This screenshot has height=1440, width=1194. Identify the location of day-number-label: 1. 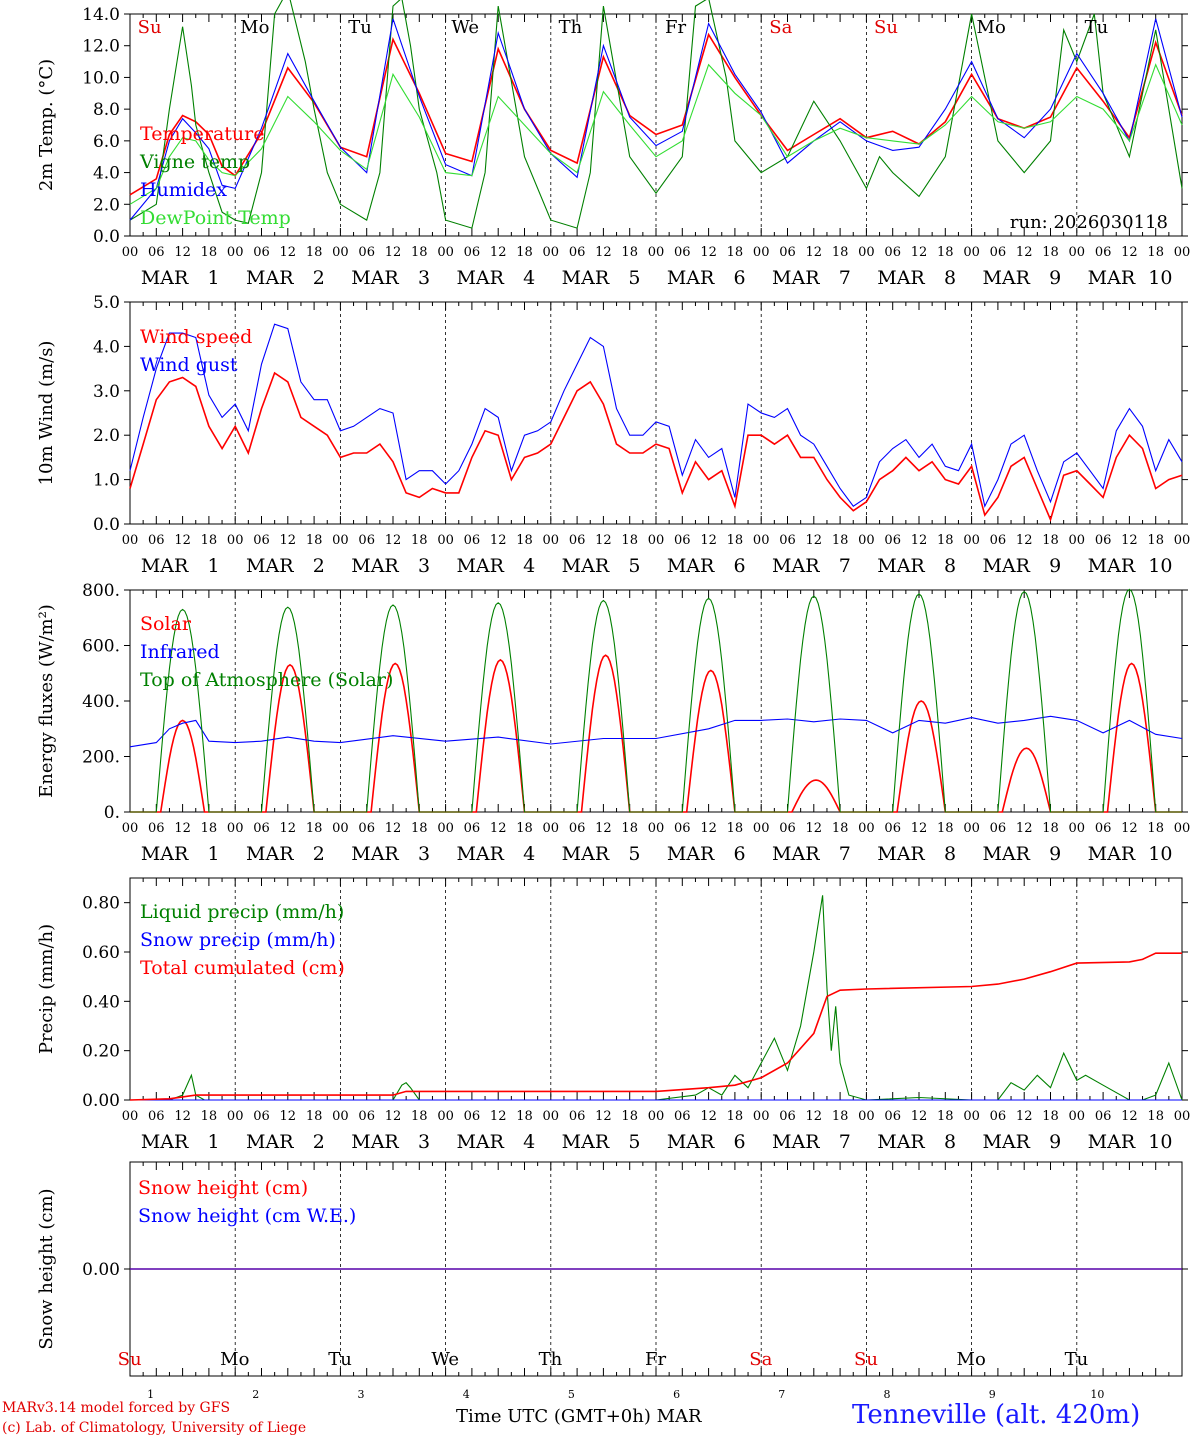
(214, 566).